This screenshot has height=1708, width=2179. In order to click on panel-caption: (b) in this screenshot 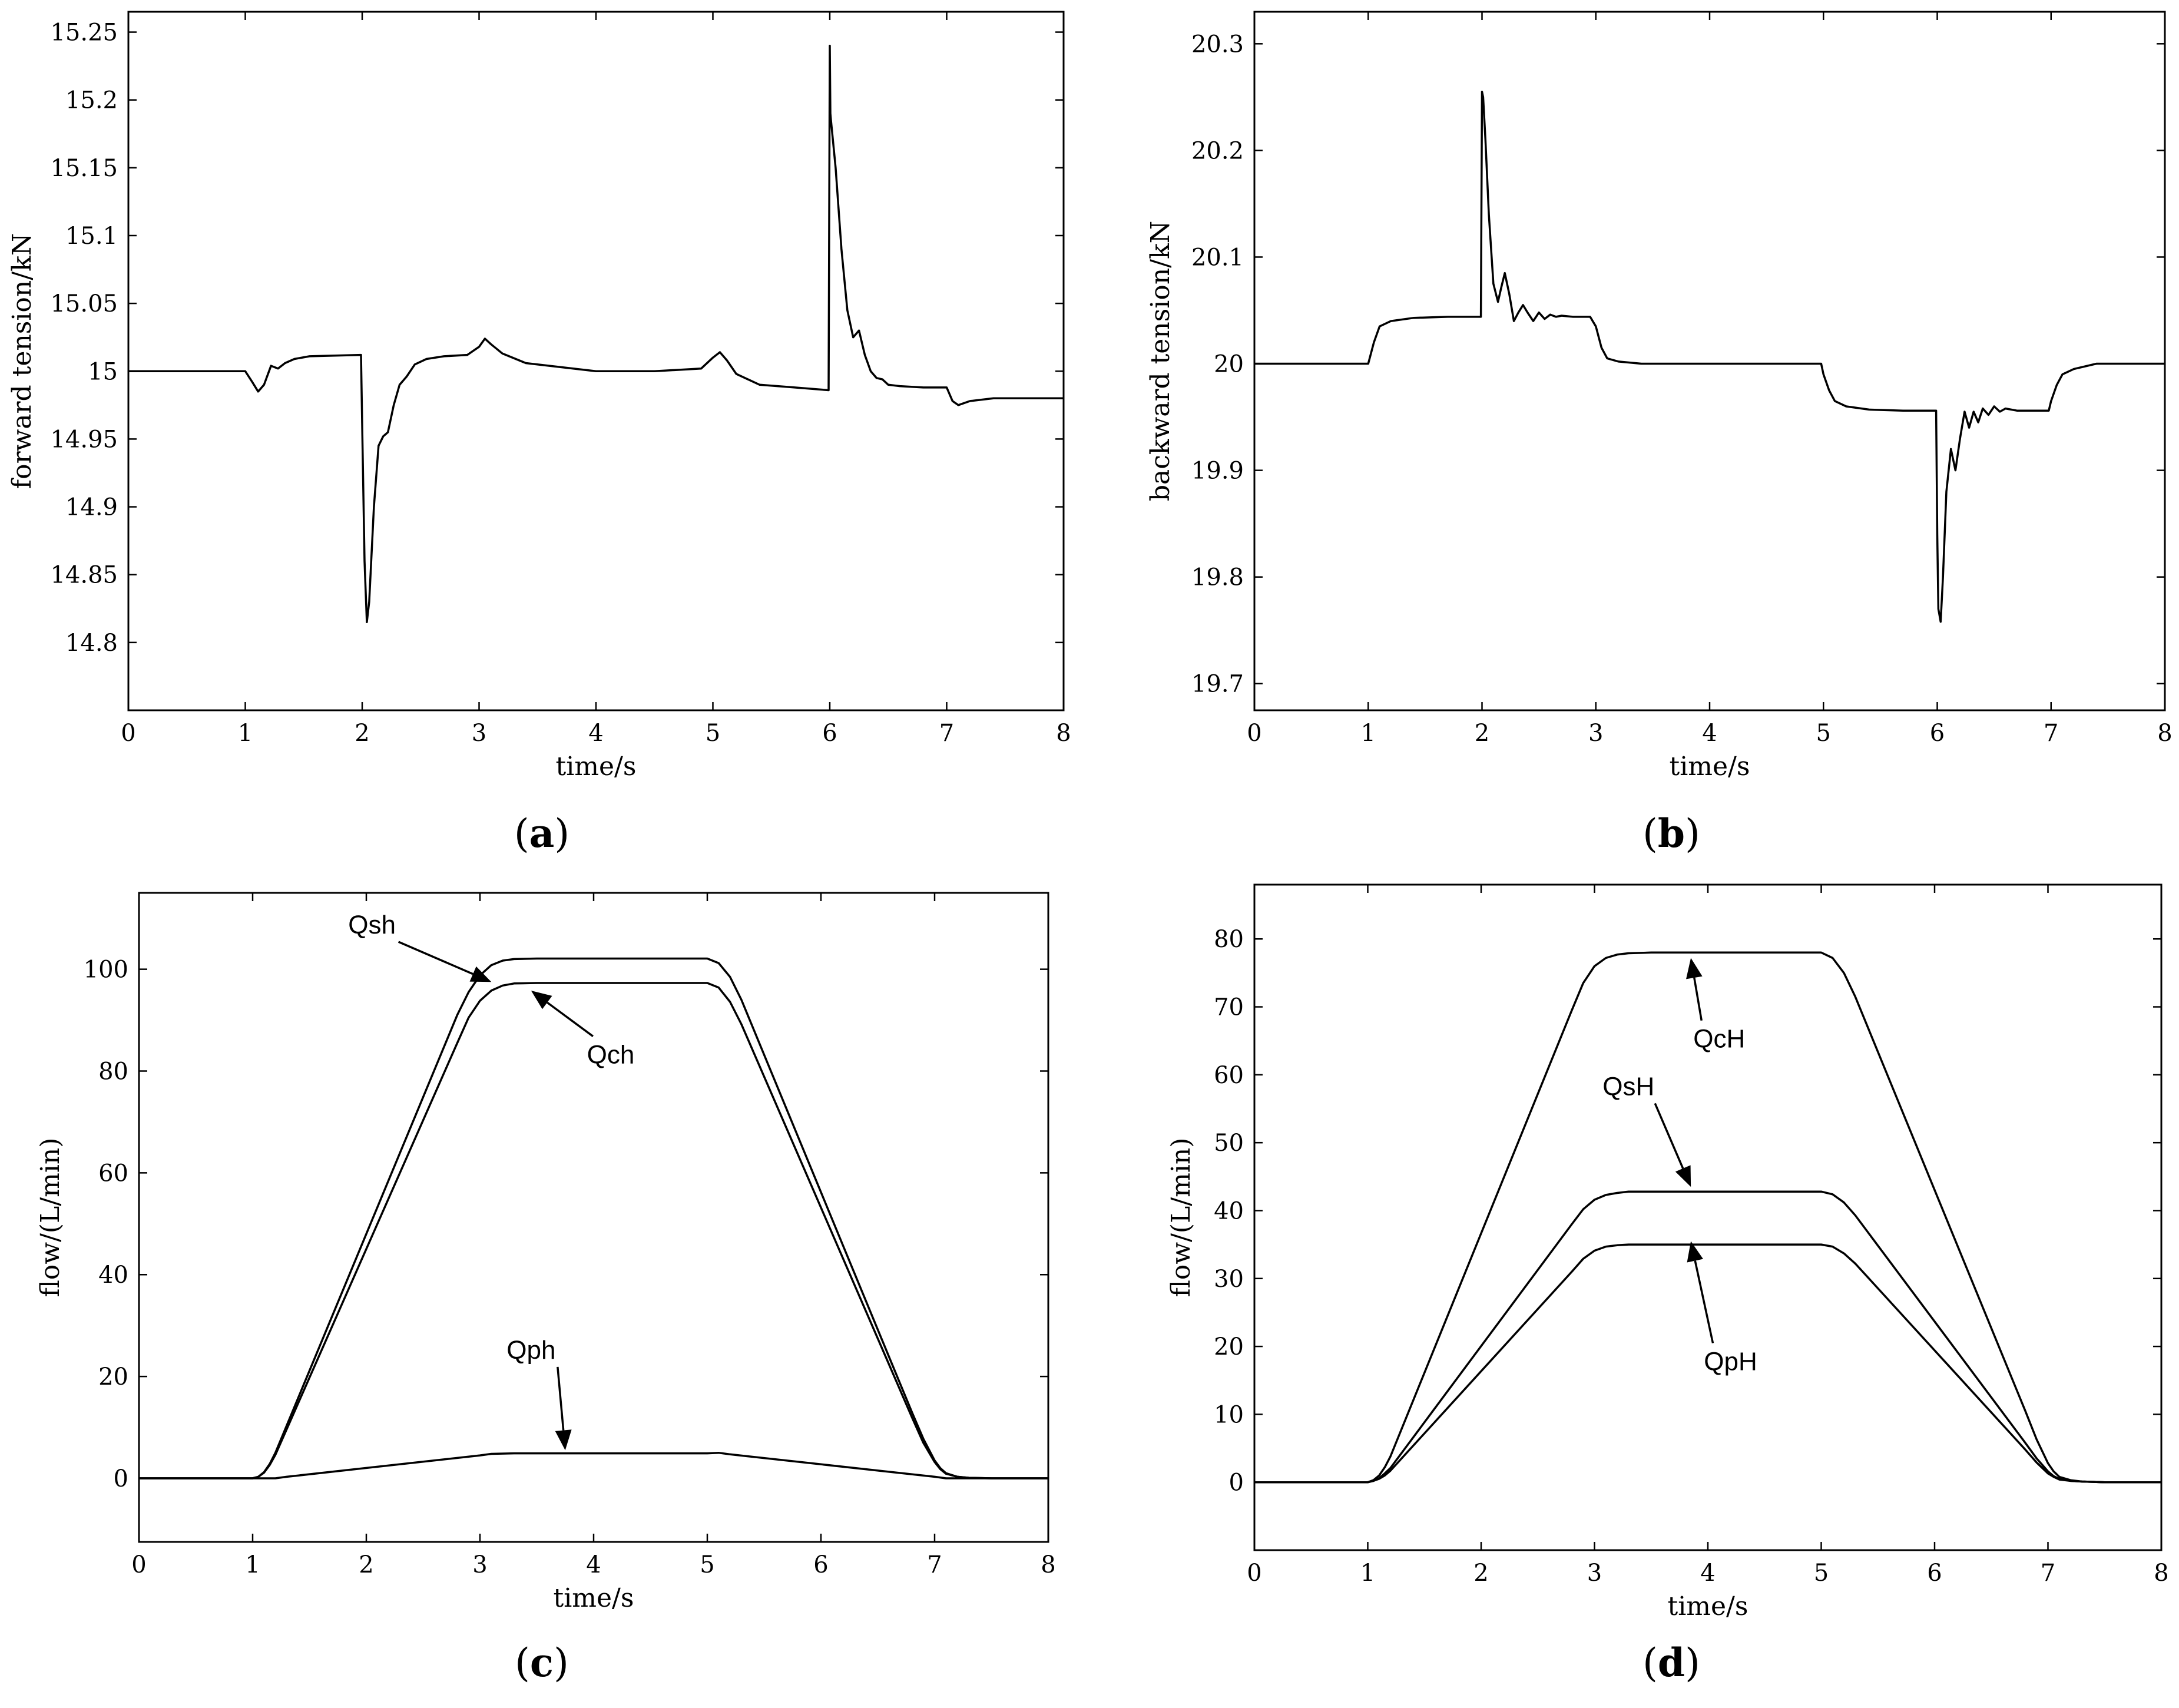, I will do `click(1671, 833)`.